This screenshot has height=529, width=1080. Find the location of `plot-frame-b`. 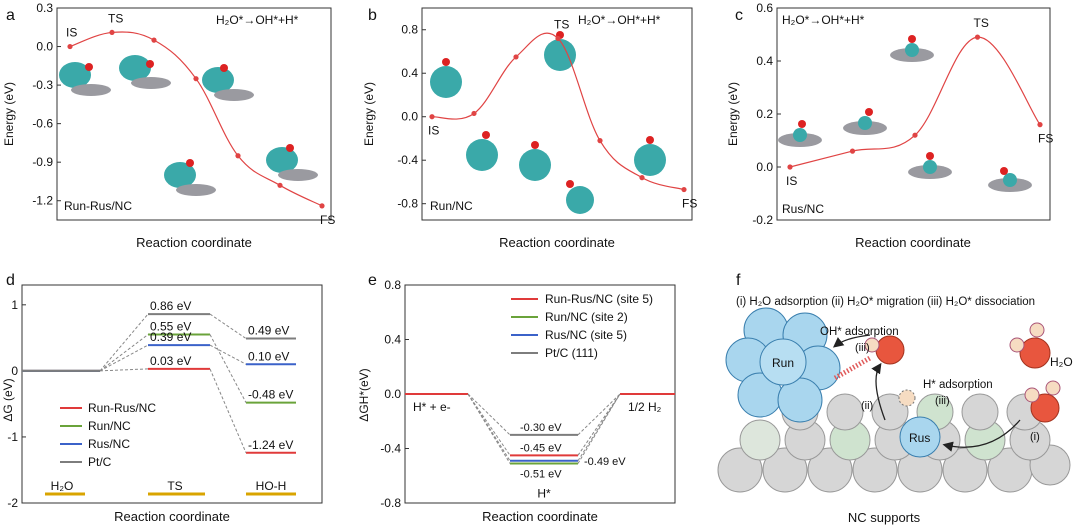

plot-frame-b is located at coordinates (557, 114).